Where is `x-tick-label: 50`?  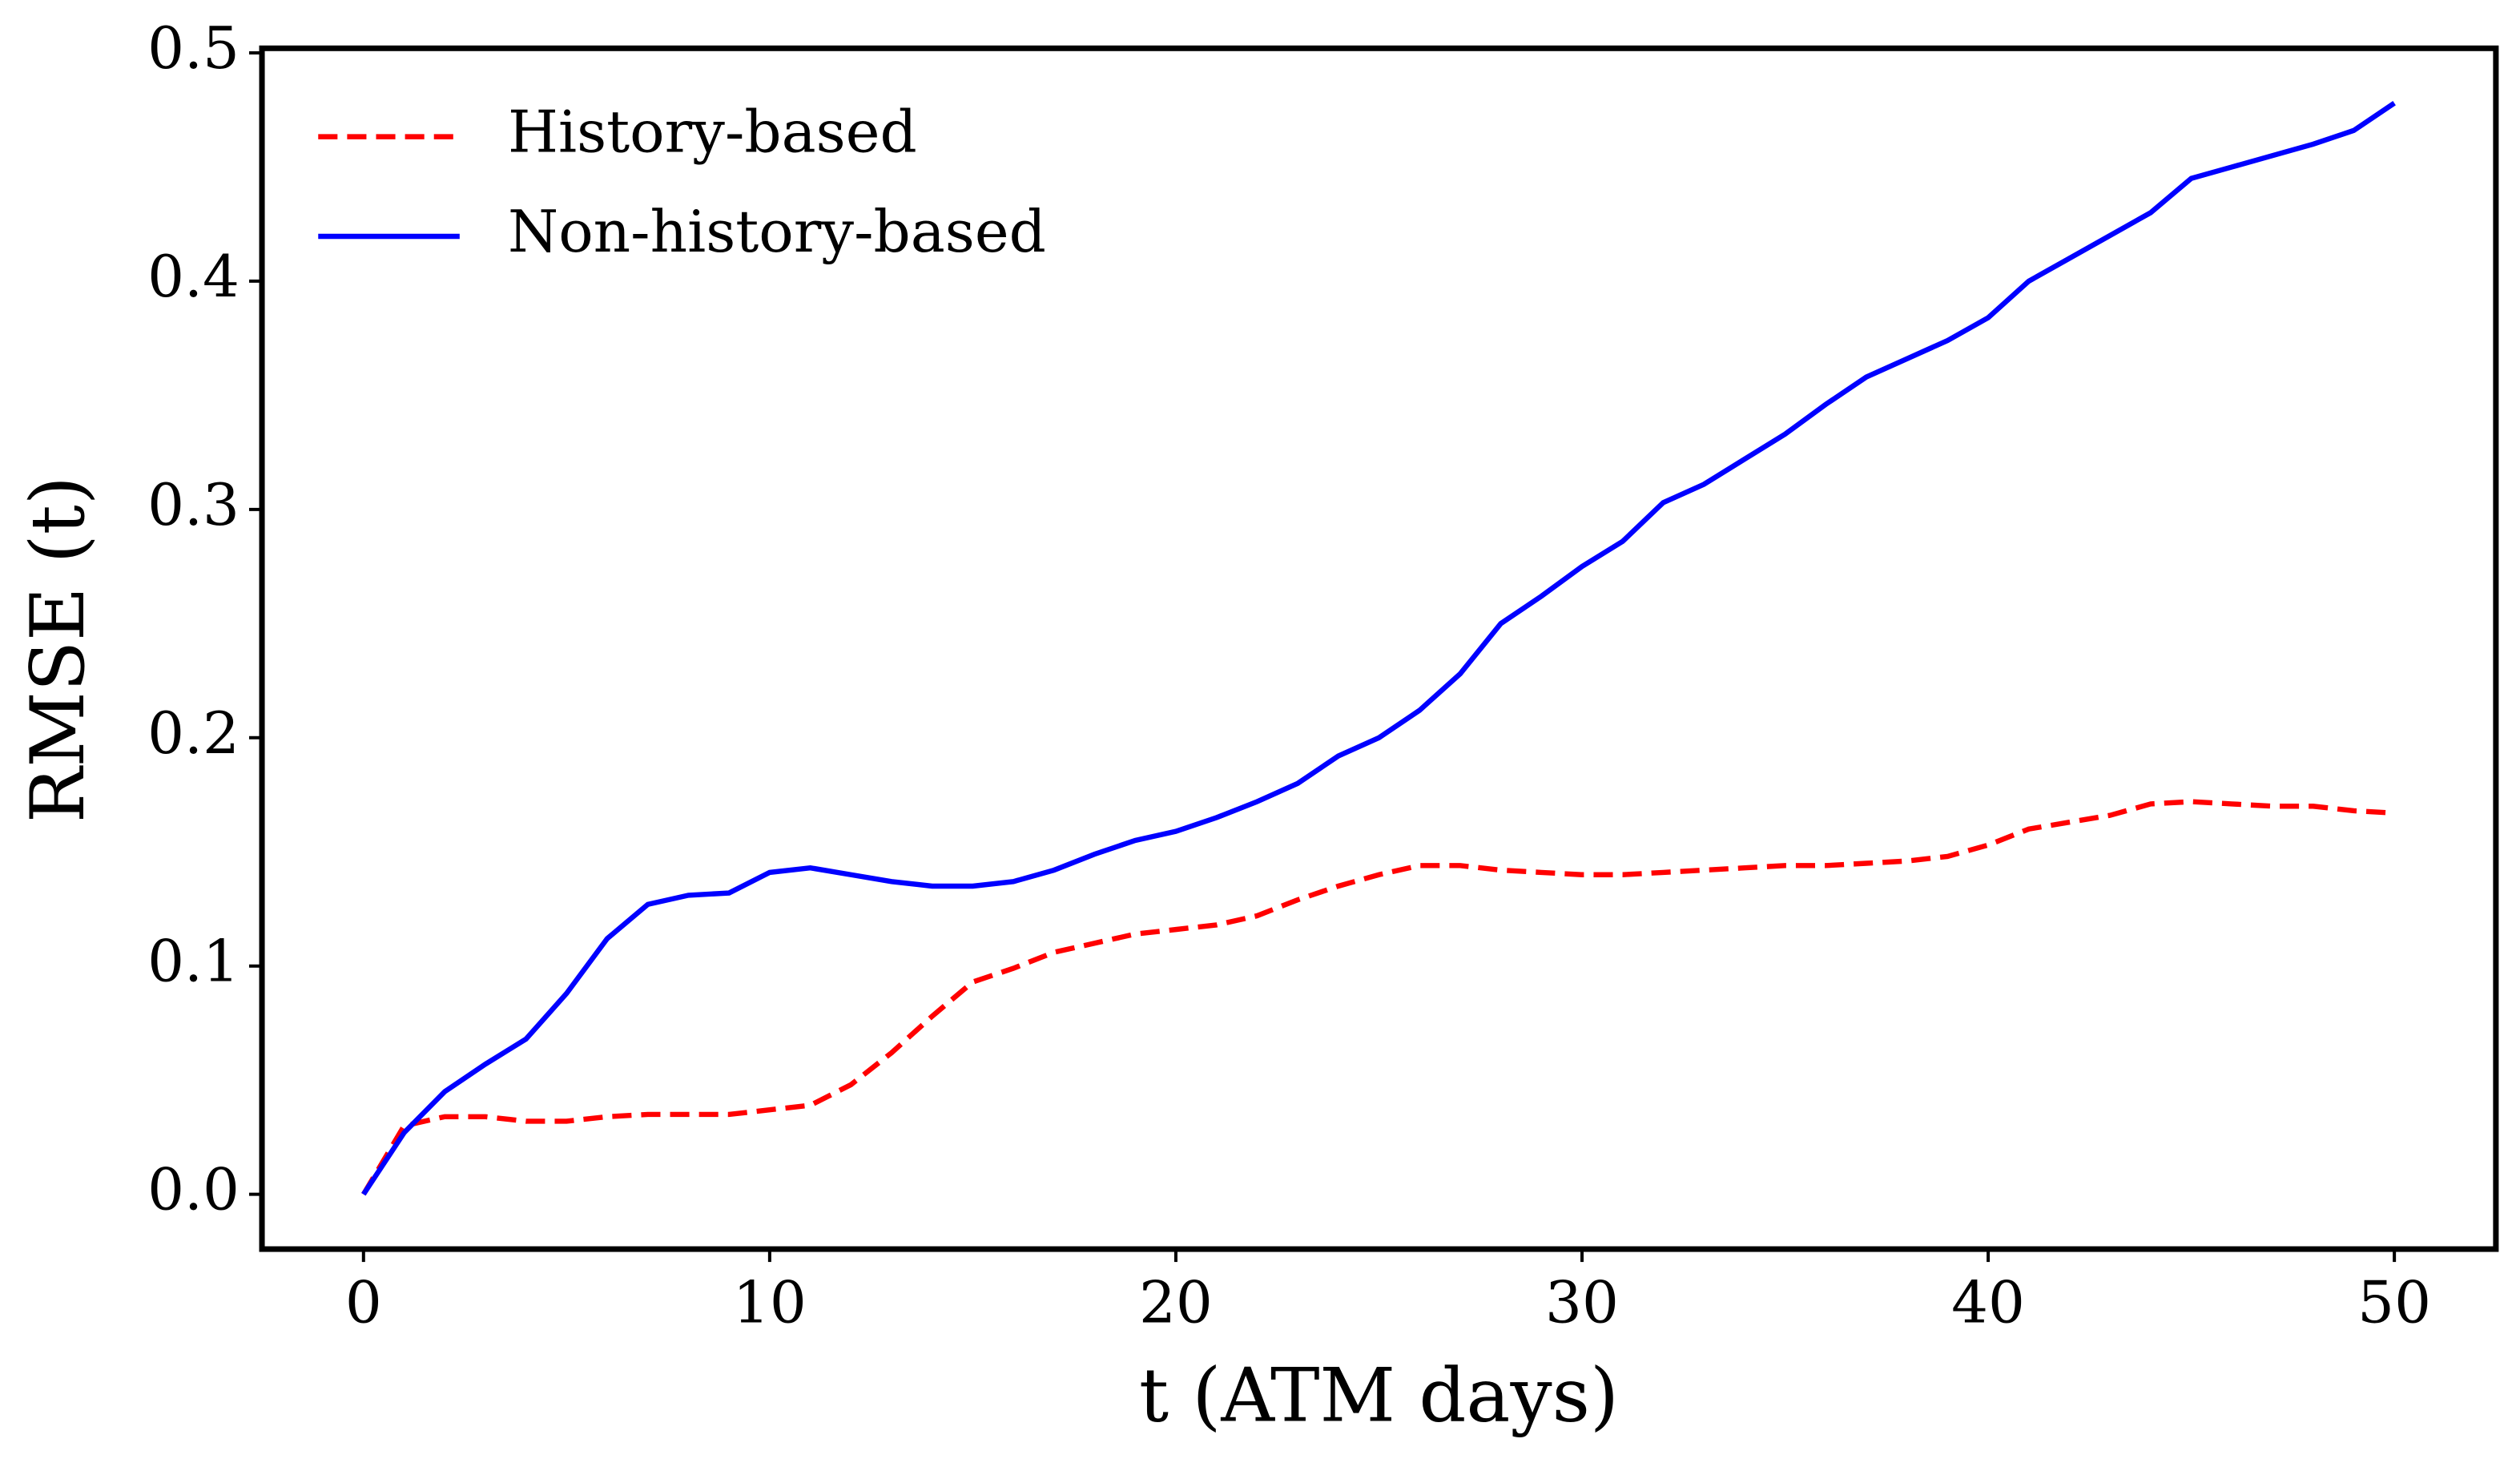
x-tick-label: 50 is located at coordinates (2394, 1302).